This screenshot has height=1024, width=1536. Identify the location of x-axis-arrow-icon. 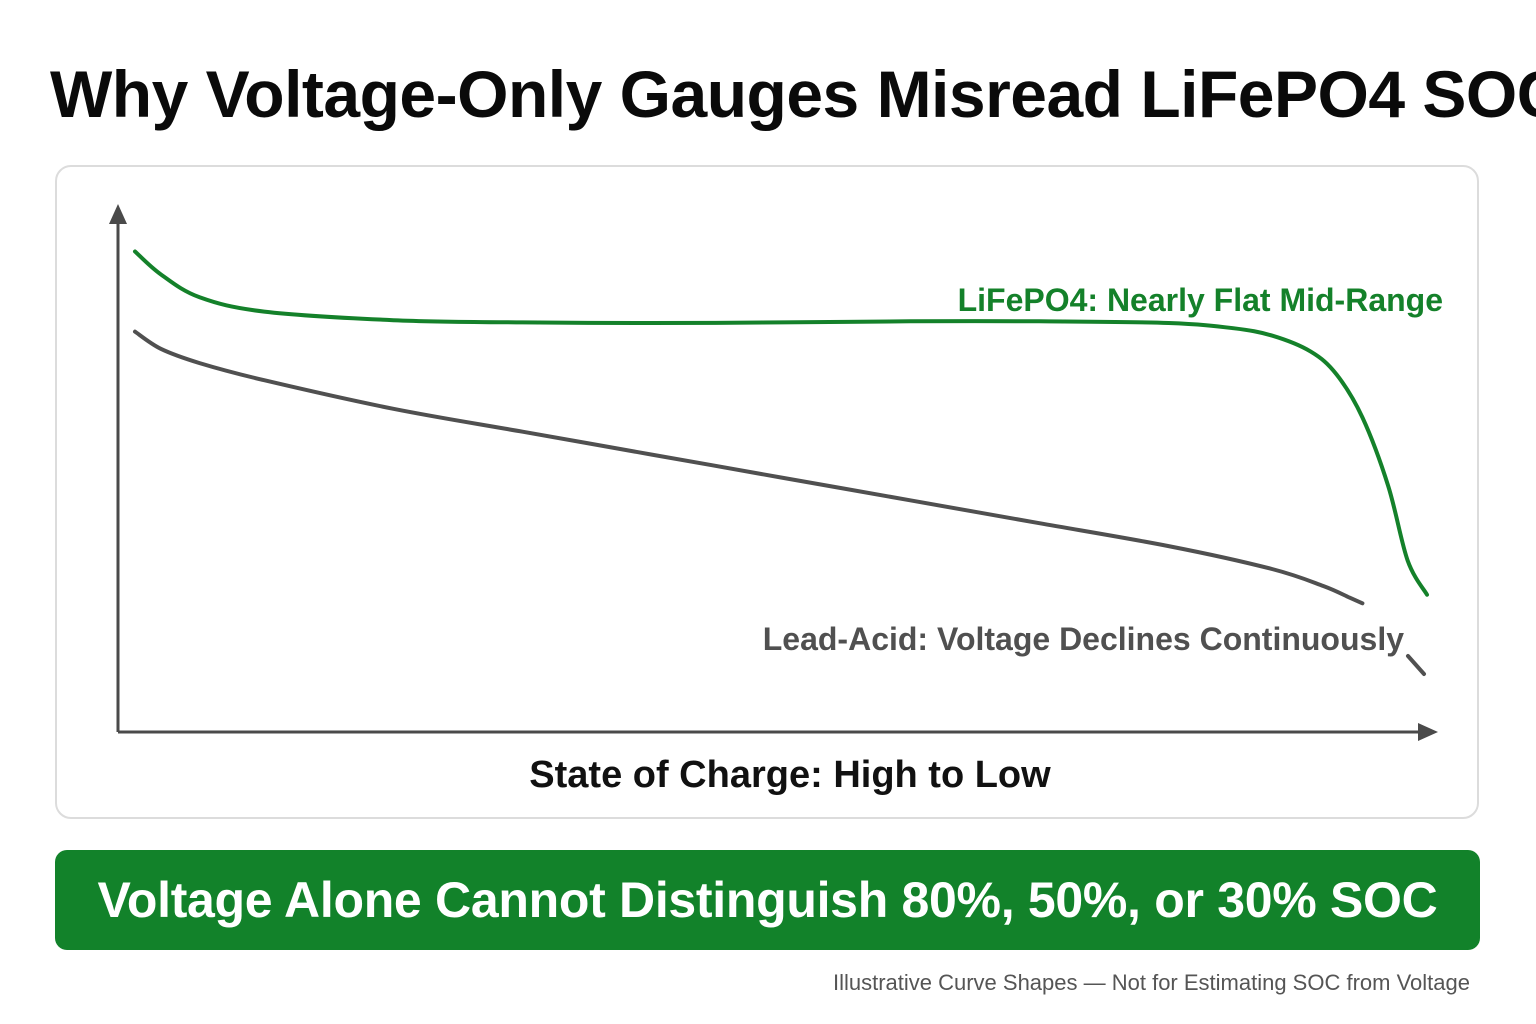
(1428, 732).